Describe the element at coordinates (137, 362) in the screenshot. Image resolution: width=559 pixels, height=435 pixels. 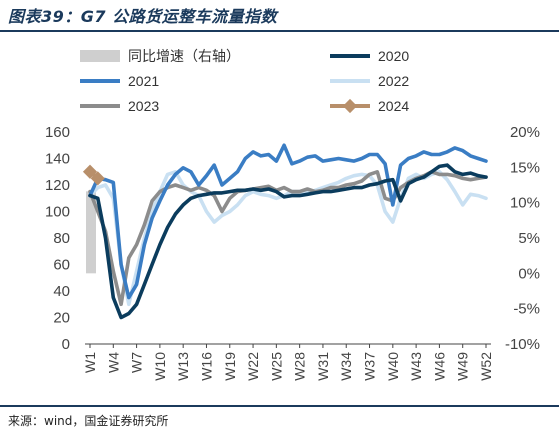
I see `x-tick-label: W7` at that location.